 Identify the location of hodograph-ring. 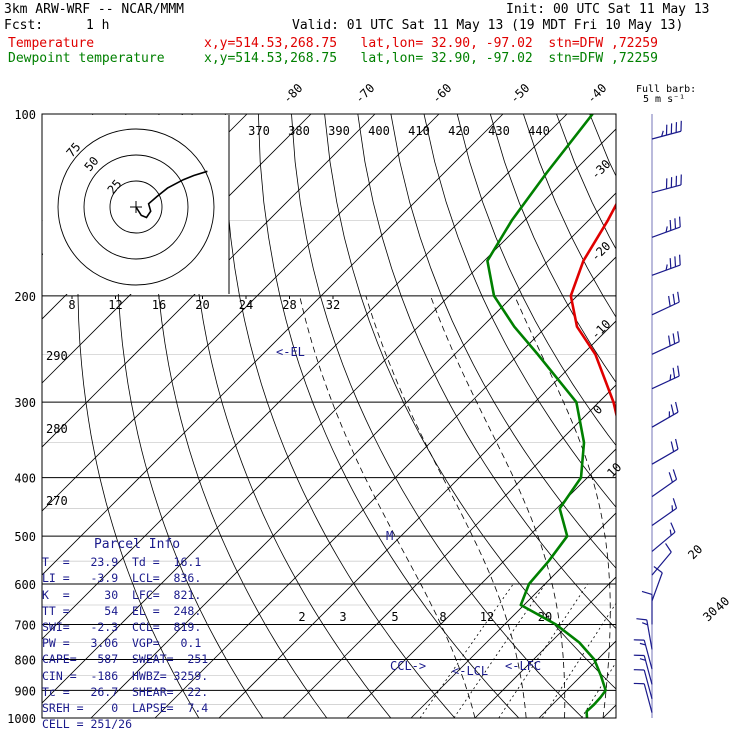
(136, 207).